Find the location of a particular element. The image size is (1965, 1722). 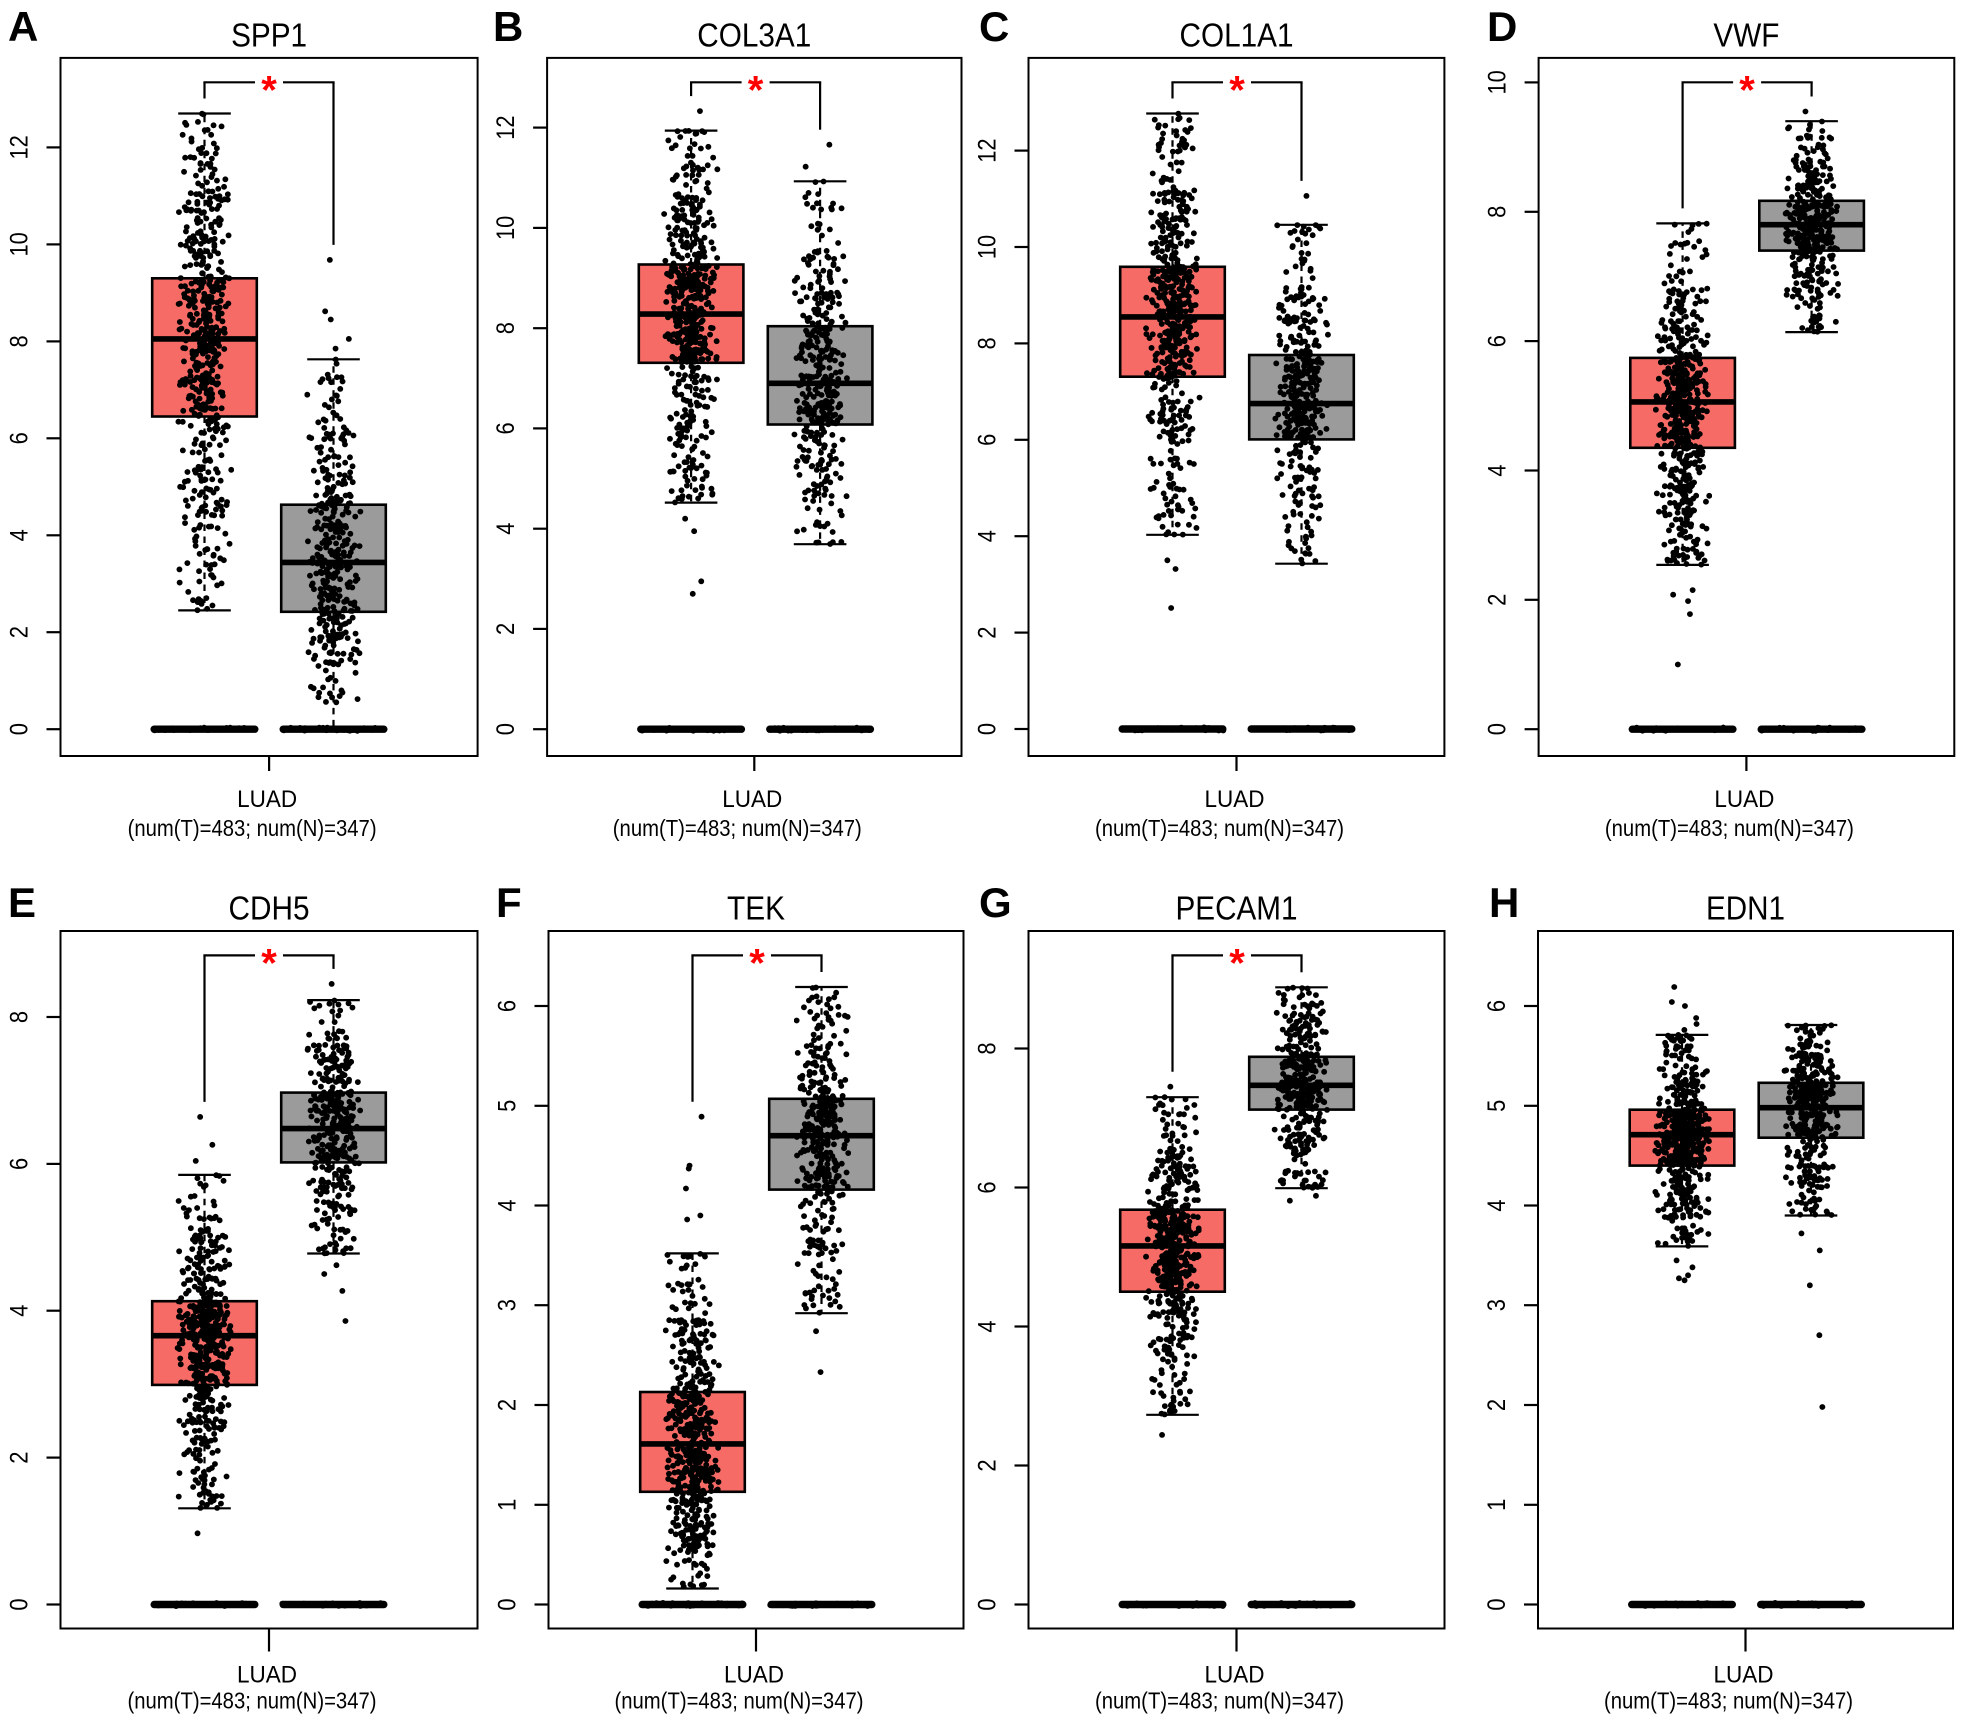

svg-text: C is located at coordinates (994, 26).